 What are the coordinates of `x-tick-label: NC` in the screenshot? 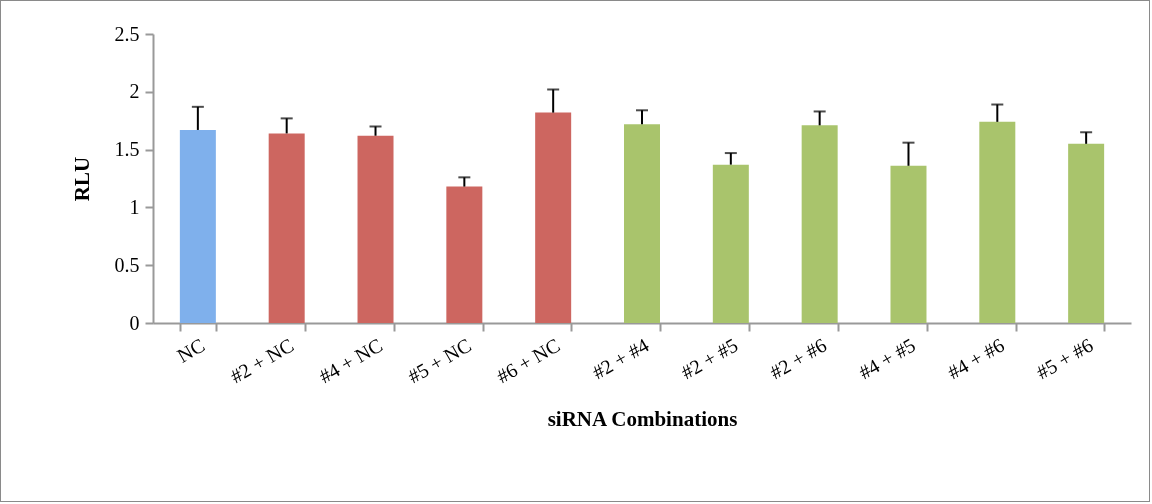 It's located at (191, 350).